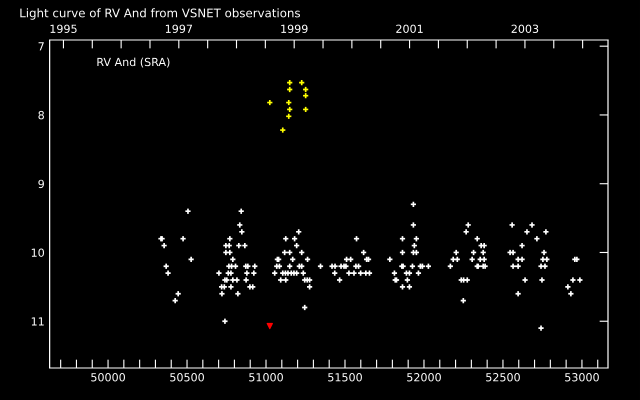  I want to click on x-tick-label: 50500, so click(187, 377).